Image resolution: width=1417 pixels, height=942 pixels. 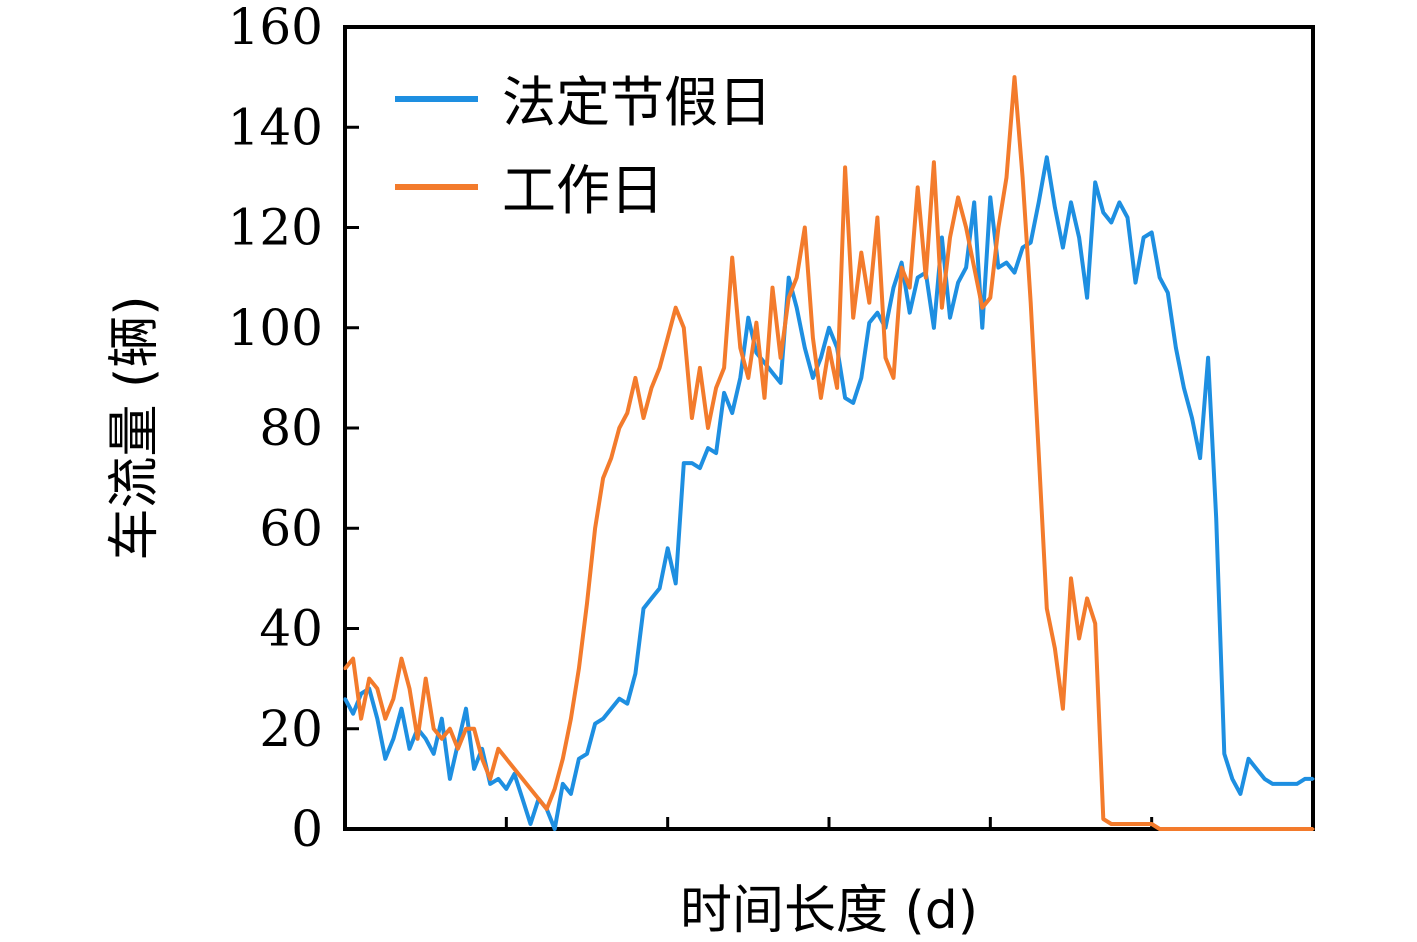 What do you see at coordinates (291, 528) in the screenshot?
I see `y-tick-label: 60` at bounding box center [291, 528].